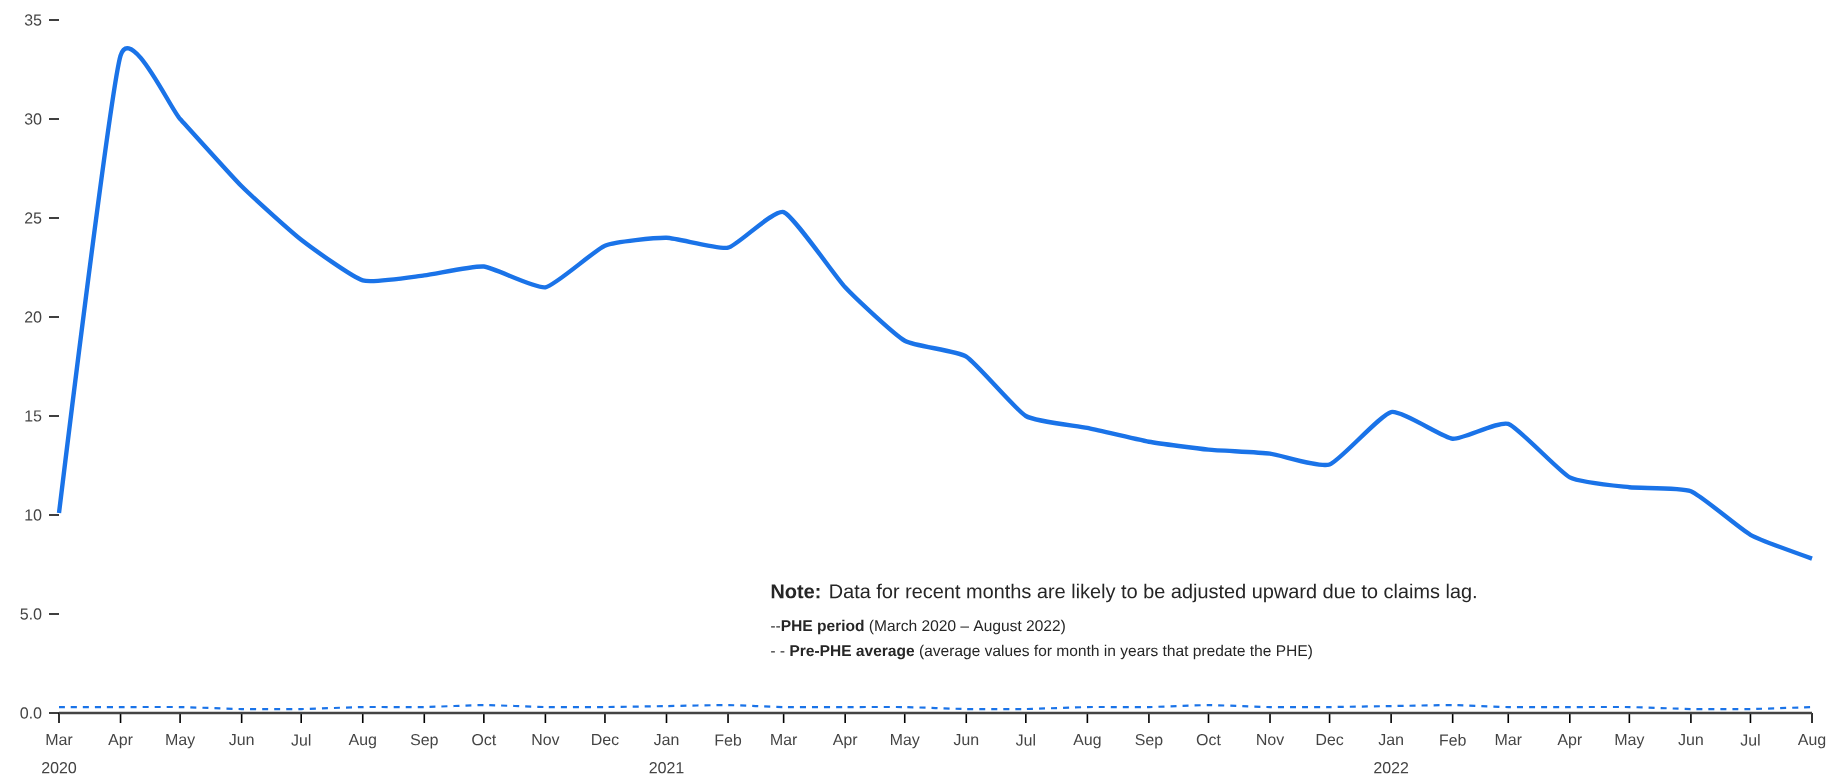 The width and height of the screenshot is (1835, 780). I want to click on annotation: Note: Data for recent months are likely to be adjusted upward due to claims lag., so click(1123, 593).